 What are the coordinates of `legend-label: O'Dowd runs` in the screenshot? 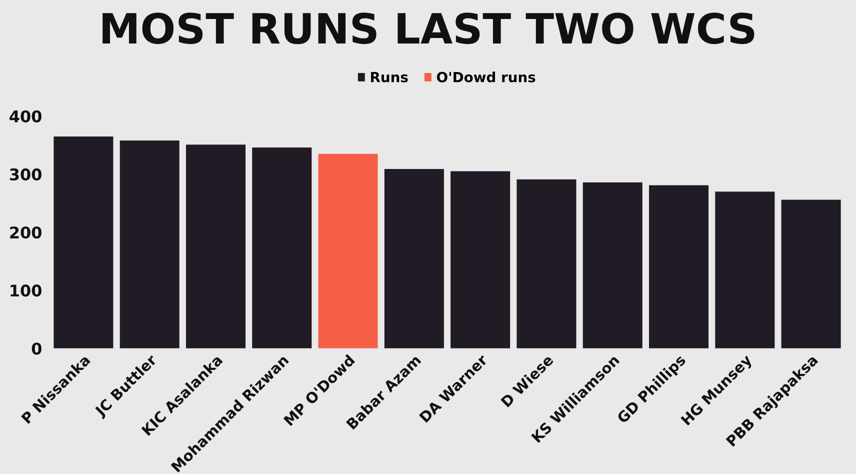 It's located at (486, 77).